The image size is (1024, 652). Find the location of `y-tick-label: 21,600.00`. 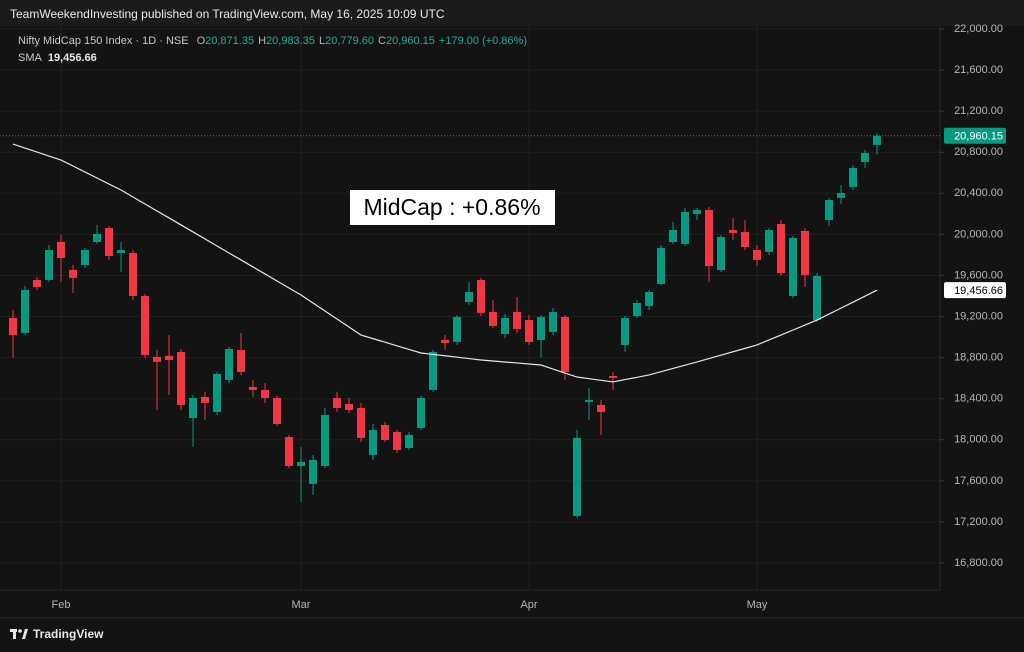

y-tick-label: 21,600.00 is located at coordinates (978, 70).